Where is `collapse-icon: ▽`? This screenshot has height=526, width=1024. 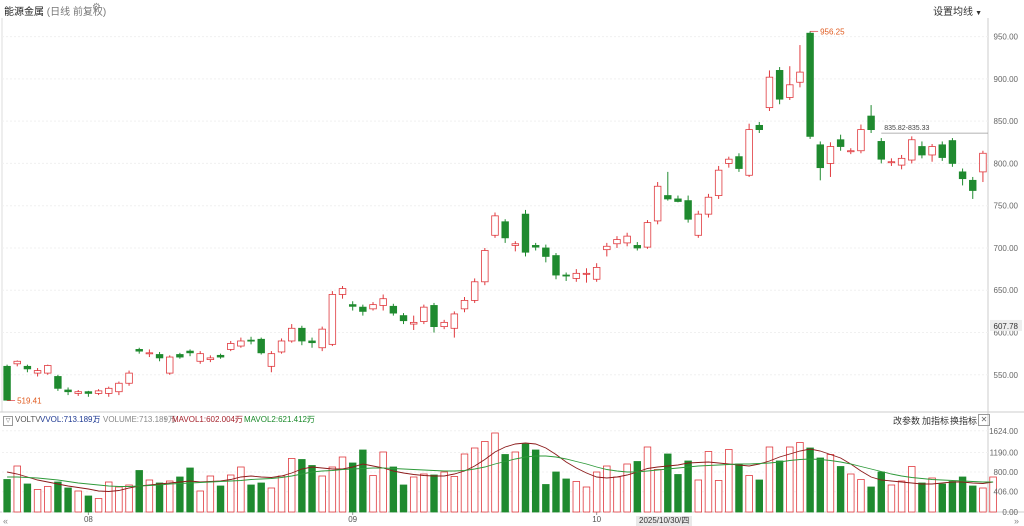
collapse-icon: ▽ is located at coordinates (8, 421).